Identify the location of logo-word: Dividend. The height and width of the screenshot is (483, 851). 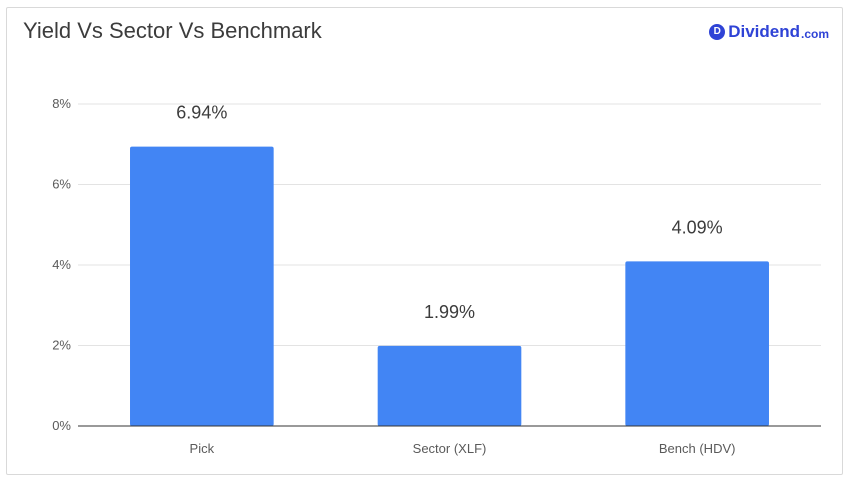
(764, 31).